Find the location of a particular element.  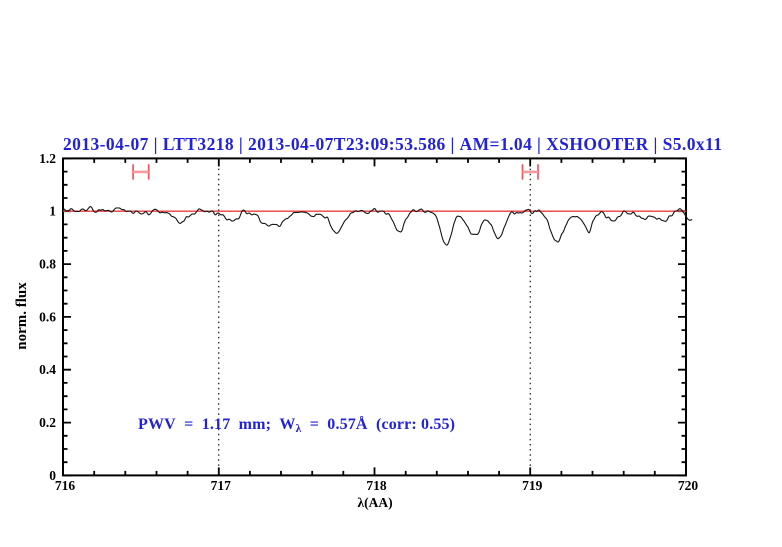

svg-text: 720 is located at coordinates (688, 485).